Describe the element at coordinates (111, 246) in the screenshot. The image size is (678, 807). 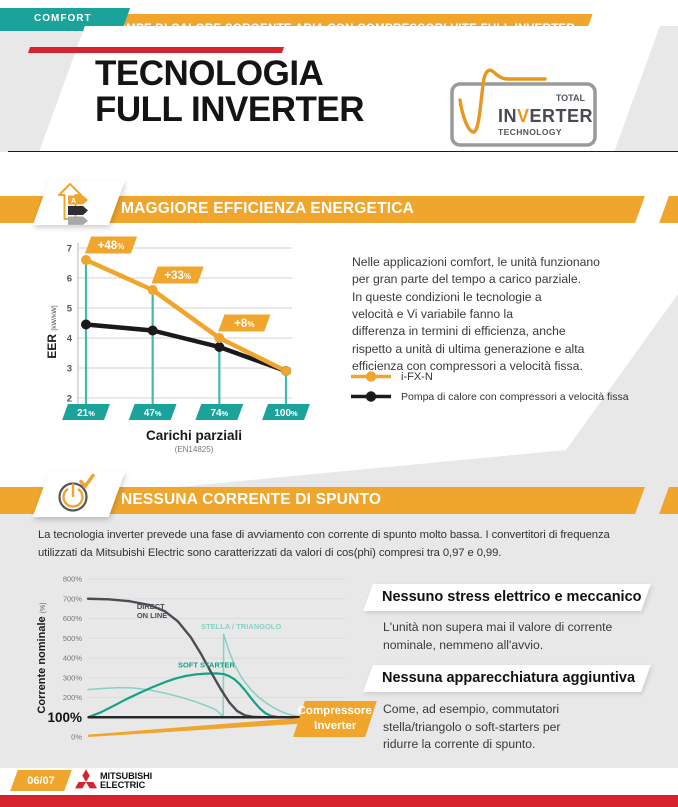
I see `svg-text: +48%` at that location.